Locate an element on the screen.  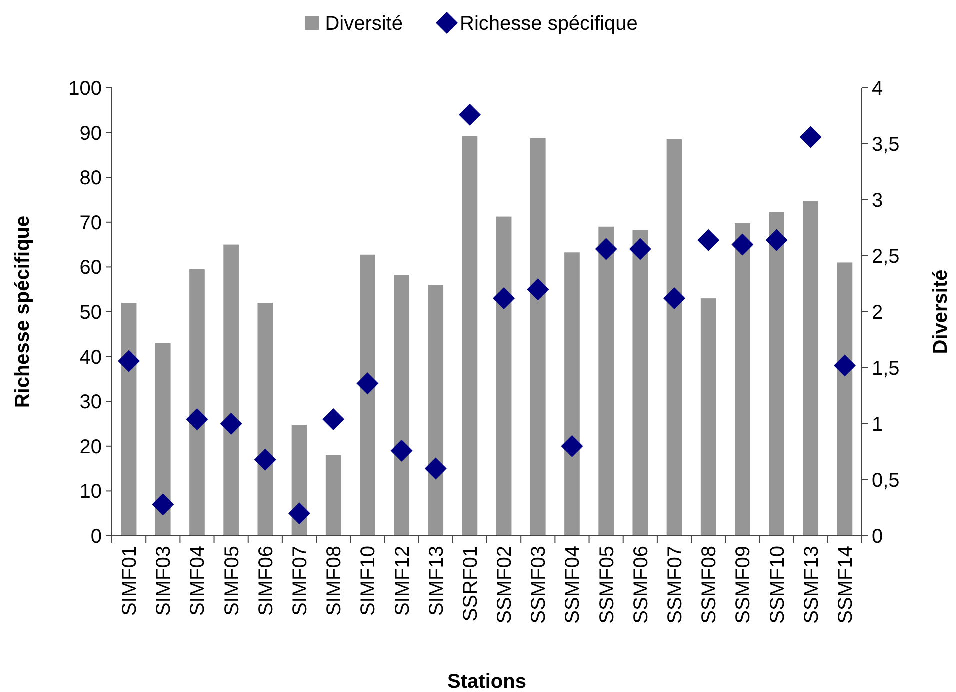
legend-label: Richesse spécifique is located at coordinates (549, 24).